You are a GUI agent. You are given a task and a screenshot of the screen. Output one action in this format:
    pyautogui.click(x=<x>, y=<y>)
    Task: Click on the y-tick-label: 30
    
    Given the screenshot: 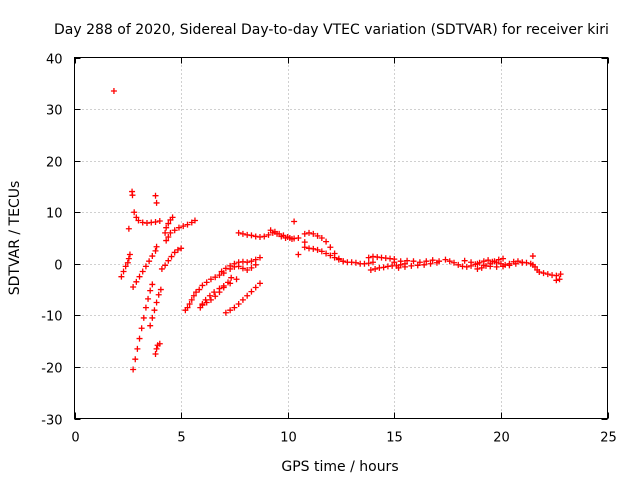 What is the action you would take?
    pyautogui.click(x=54, y=111)
    